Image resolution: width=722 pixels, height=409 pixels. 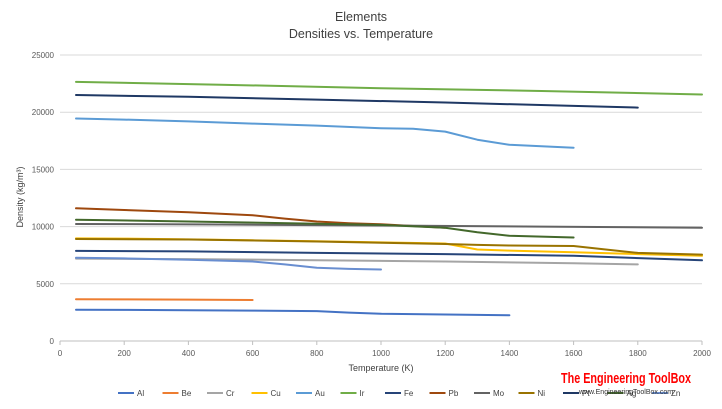 I want to click on x-tick-label: 1200, so click(x=445, y=353).